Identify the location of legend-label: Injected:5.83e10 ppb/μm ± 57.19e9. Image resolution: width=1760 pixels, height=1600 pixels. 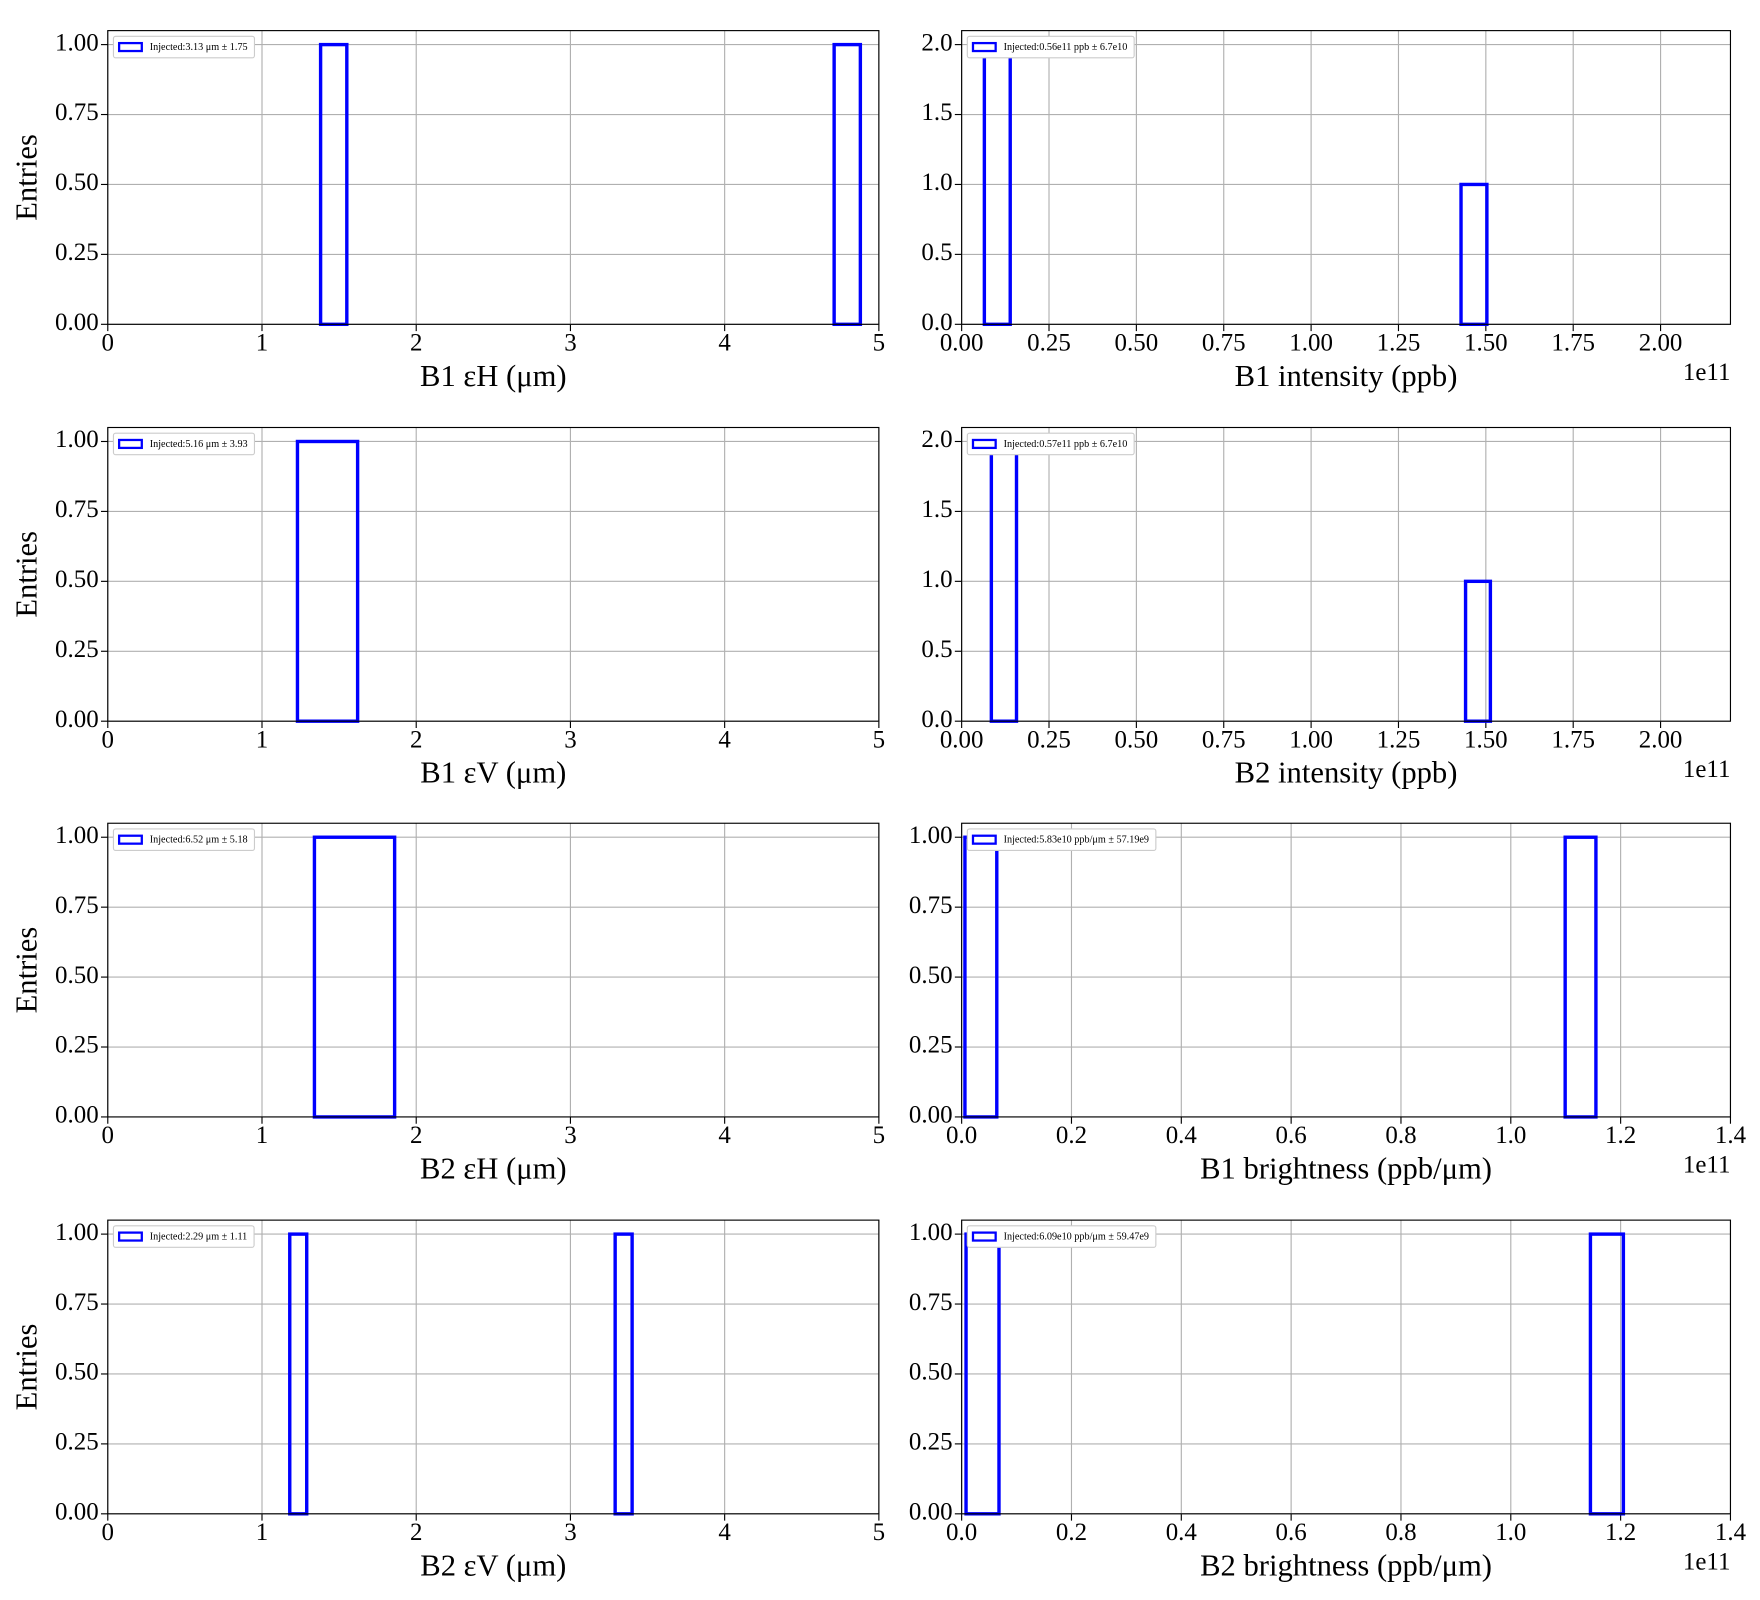
(1076, 840).